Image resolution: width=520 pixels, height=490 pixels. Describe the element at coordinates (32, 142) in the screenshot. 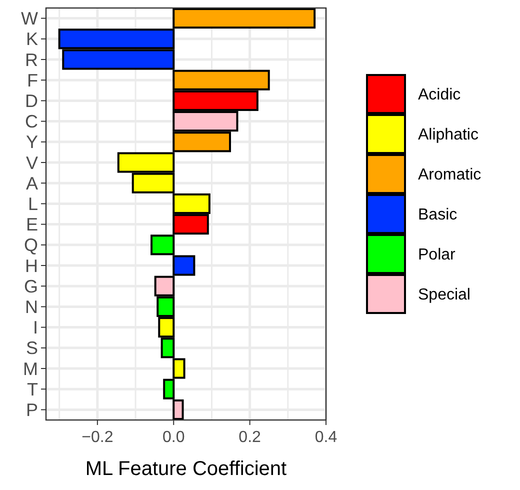

I see `y-tick-label: Y` at that location.